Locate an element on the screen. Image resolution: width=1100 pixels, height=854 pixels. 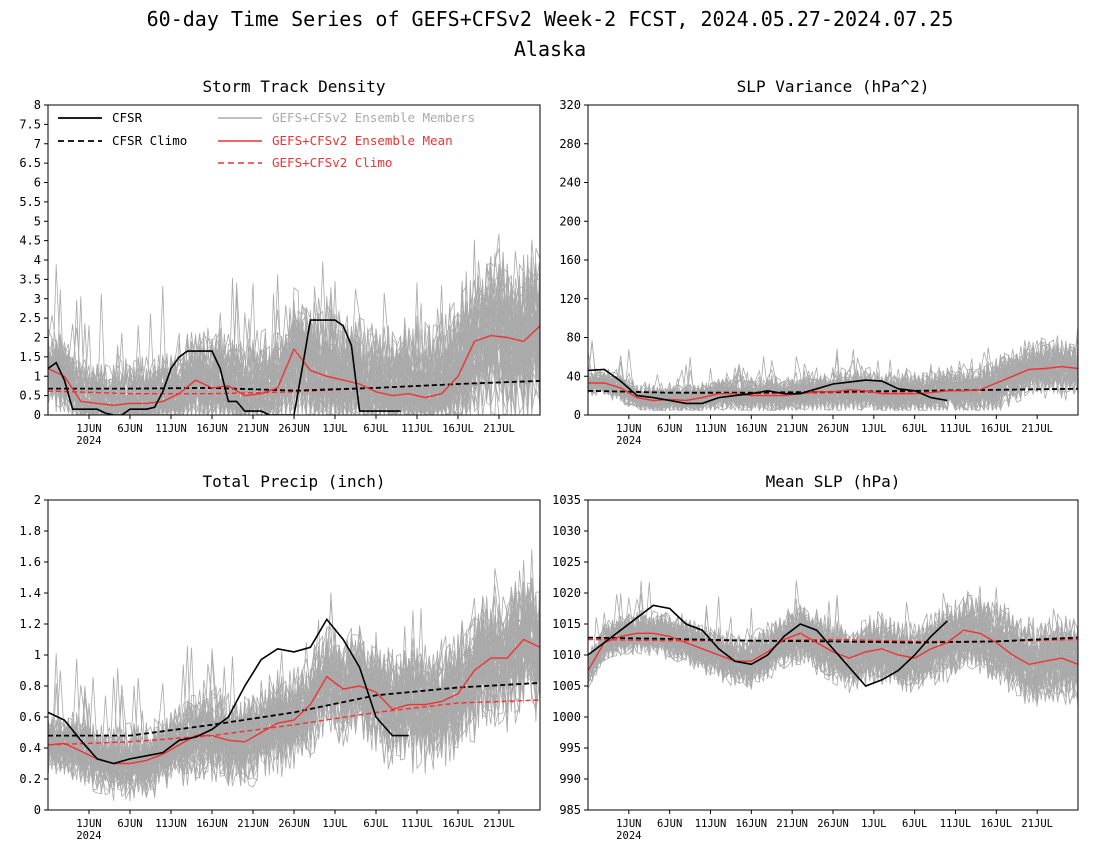
y-tick-label: 8 is located at coordinates (37, 105).